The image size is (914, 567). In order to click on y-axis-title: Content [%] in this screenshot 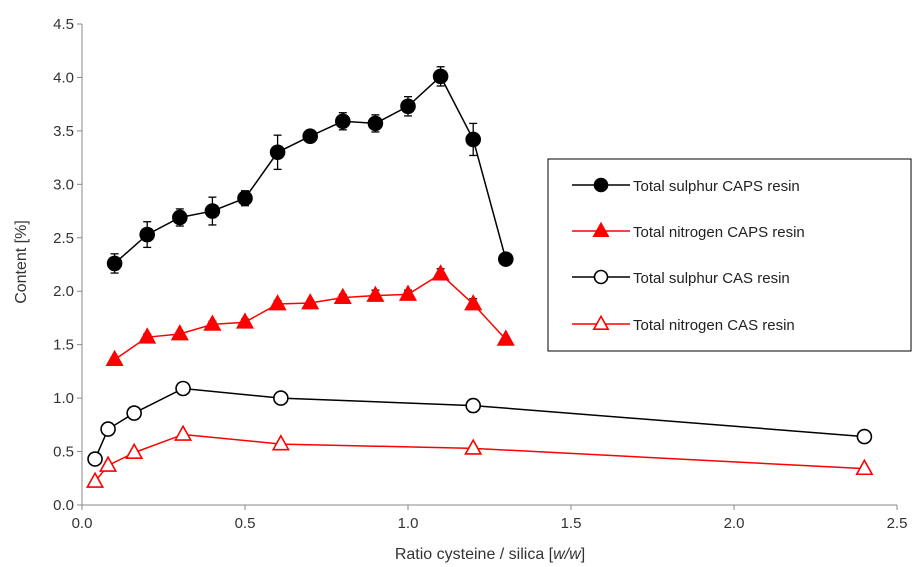, I will do `click(21, 262)`.